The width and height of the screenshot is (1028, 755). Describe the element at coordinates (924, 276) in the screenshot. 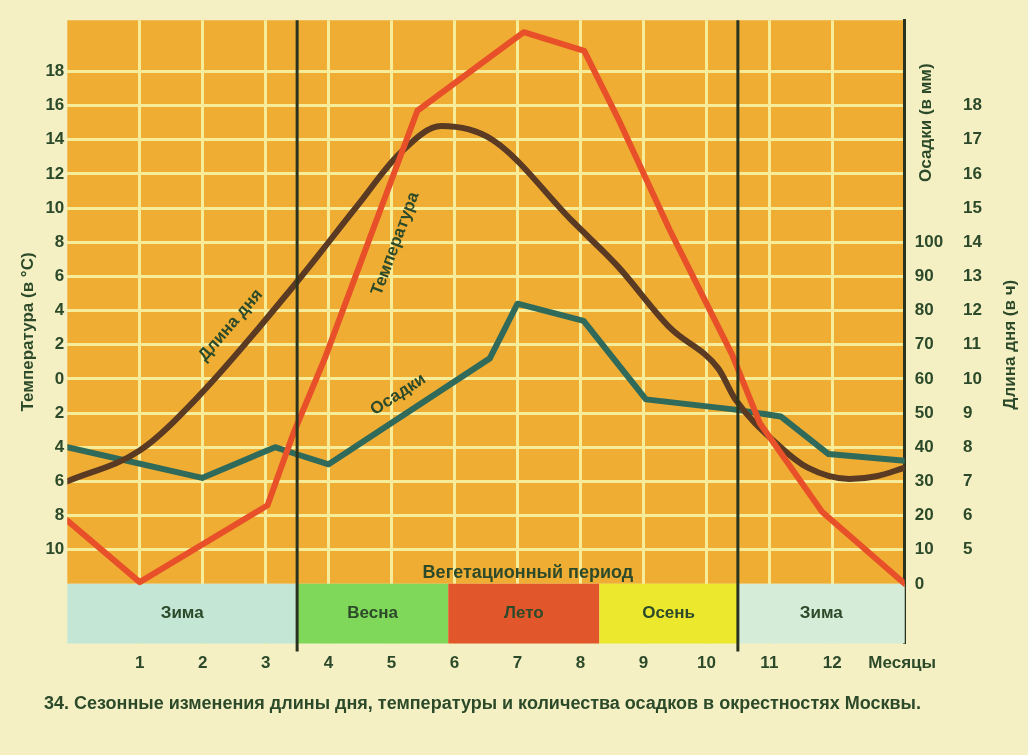

I see `y2-tick-label: 90` at that location.